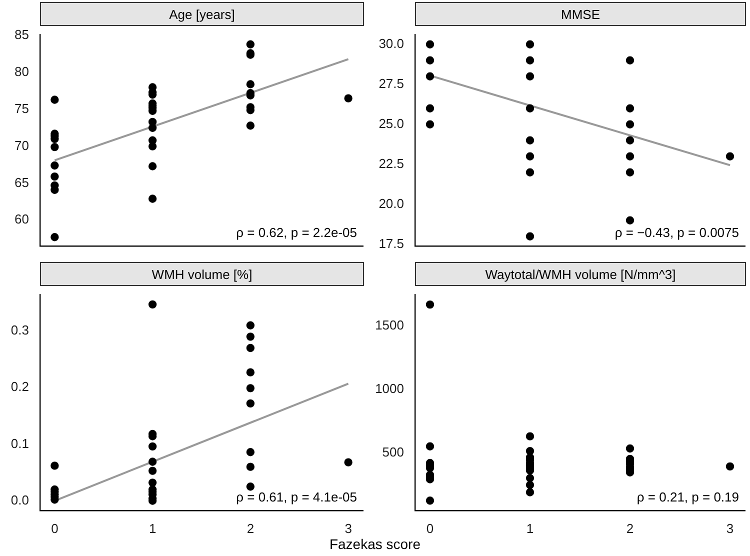 The image size is (750, 556). Describe the element at coordinates (391, 243) in the screenshot. I see `y-tick-label: 17.5` at that location.